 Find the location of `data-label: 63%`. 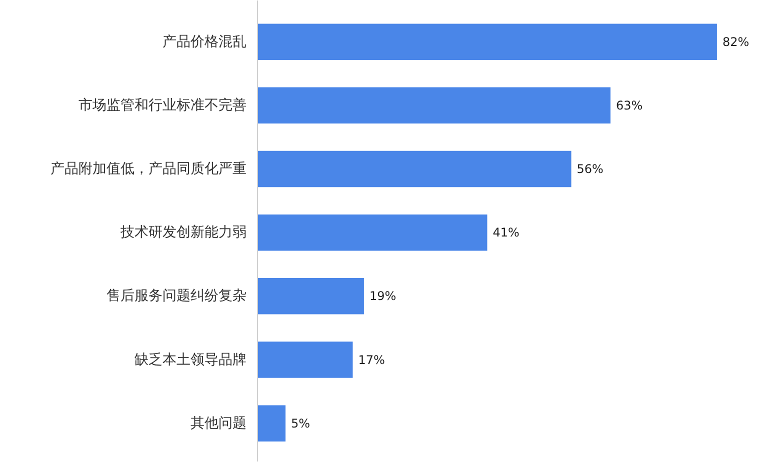

data-label: 63% is located at coordinates (629, 105).